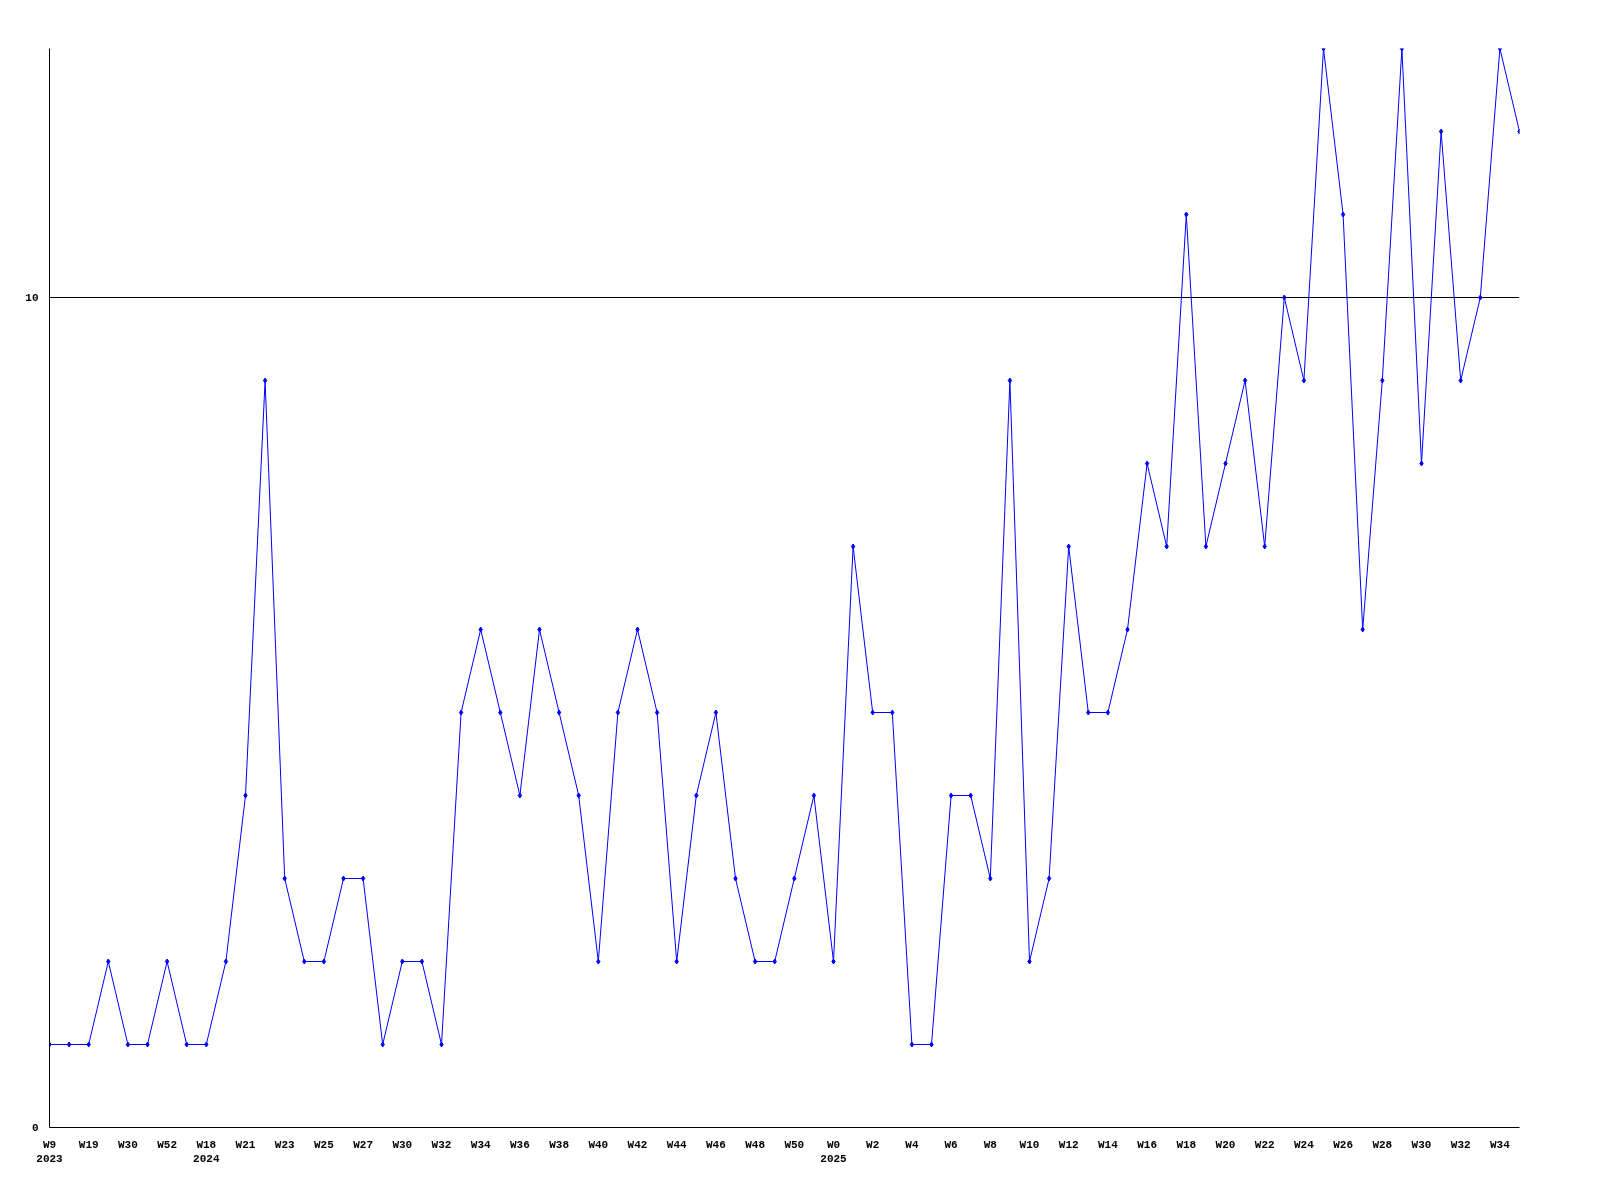  Describe the element at coordinates (1147, 1144) in the screenshot. I see `x-tick-label: W16` at that location.